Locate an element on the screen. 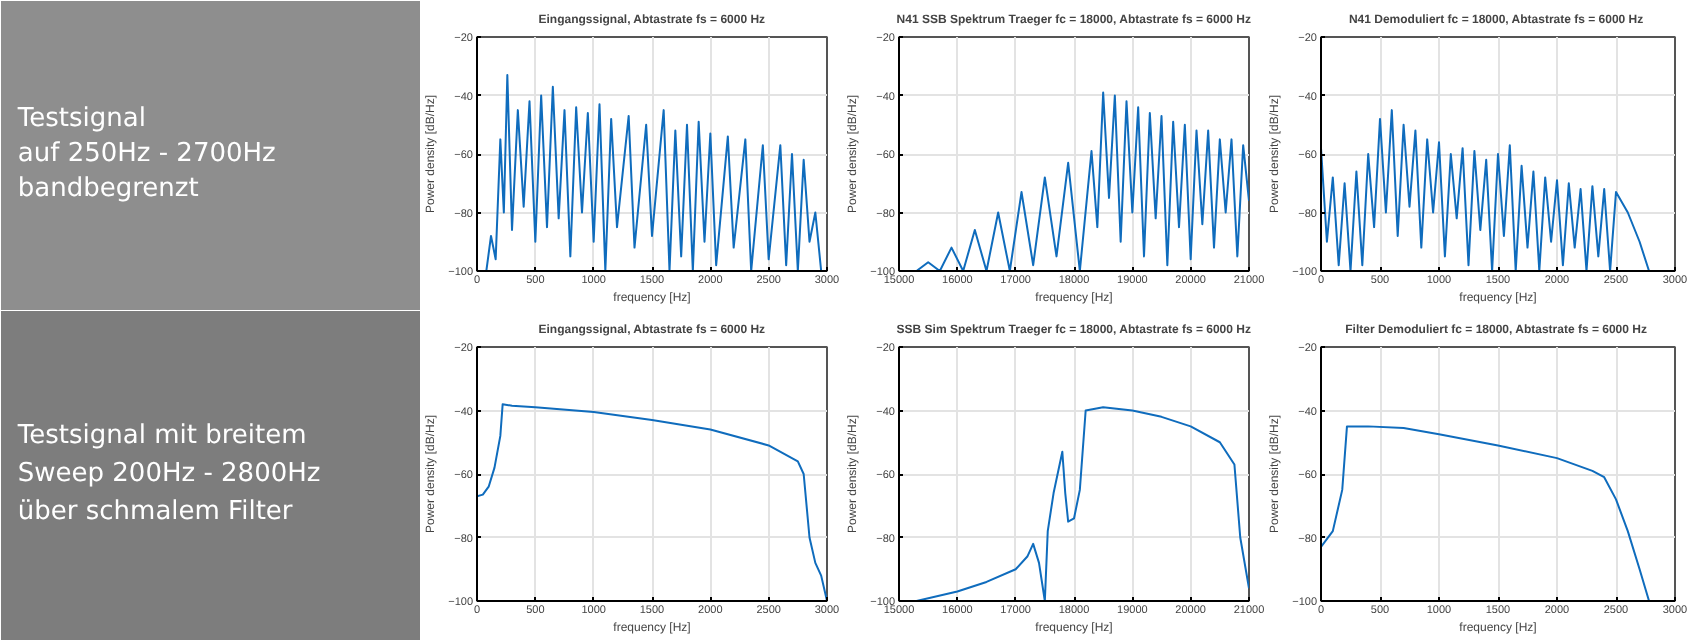 The width and height of the screenshot is (1690, 640). text: Testsignal is located at coordinates (80, 118).